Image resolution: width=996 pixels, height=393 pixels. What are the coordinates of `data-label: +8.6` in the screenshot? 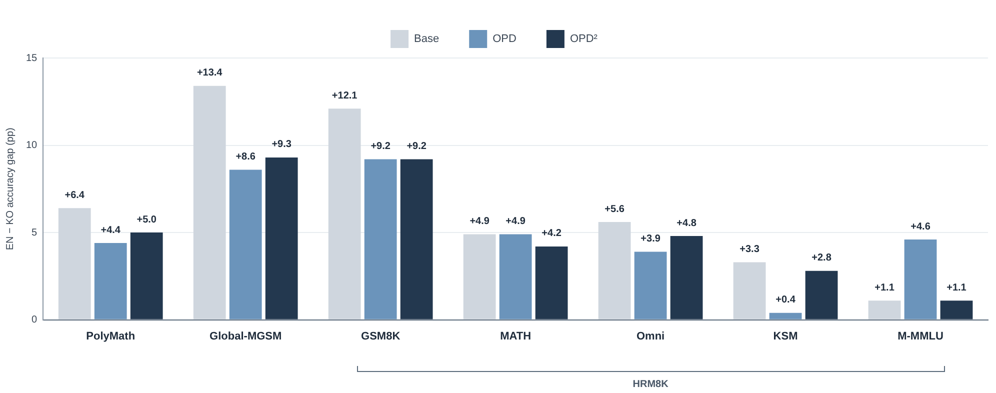 It's located at (246, 156).